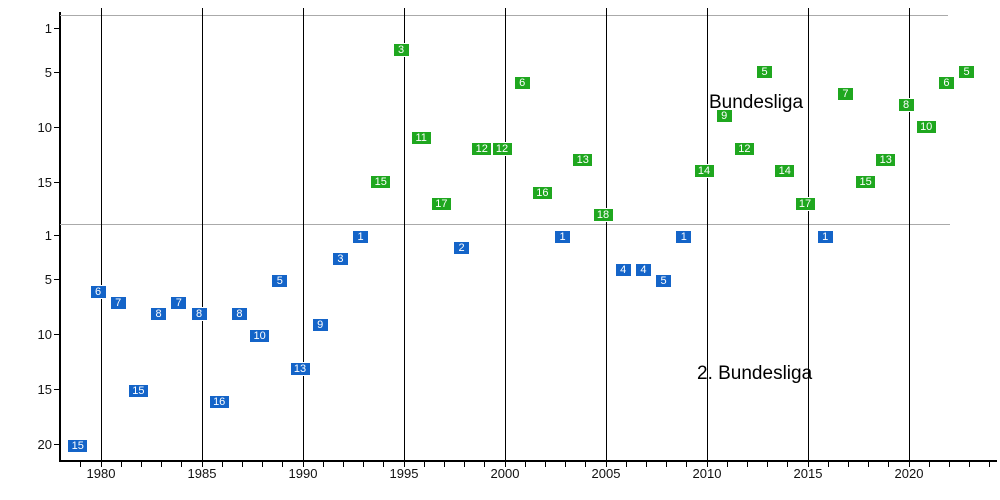  What do you see at coordinates (98, 292) in the screenshot?
I see `season-box-1980: 6` at bounding box center [98, 292].